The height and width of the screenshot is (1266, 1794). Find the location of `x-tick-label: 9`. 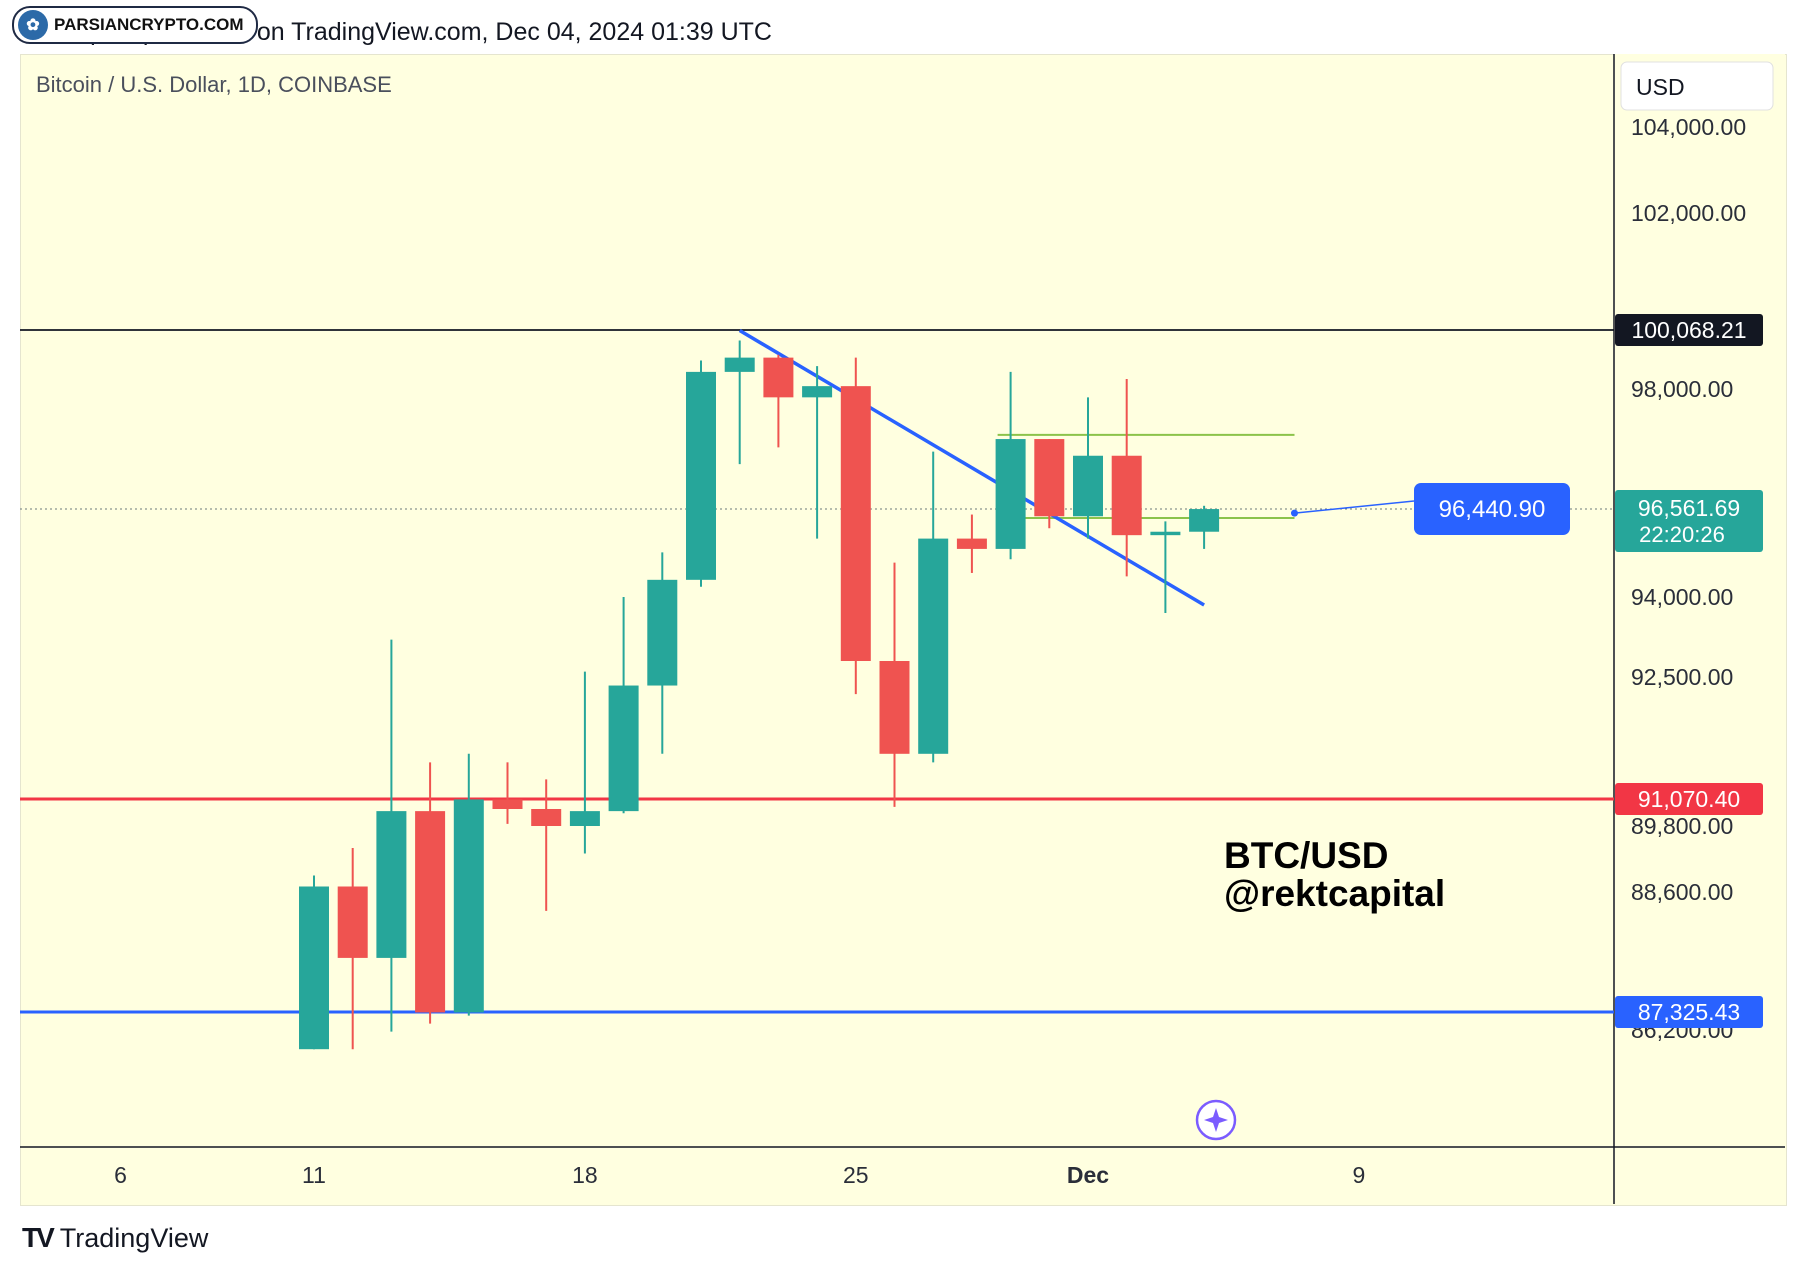

x-tick-label: 9 is located at coordinates (1359, 1175).